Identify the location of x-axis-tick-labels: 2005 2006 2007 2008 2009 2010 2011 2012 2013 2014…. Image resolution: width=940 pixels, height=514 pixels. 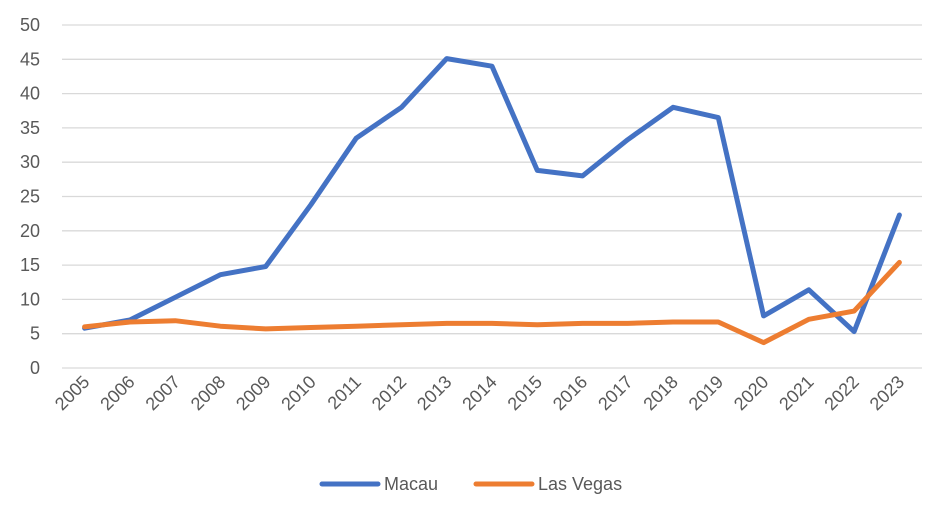
(479, 393).